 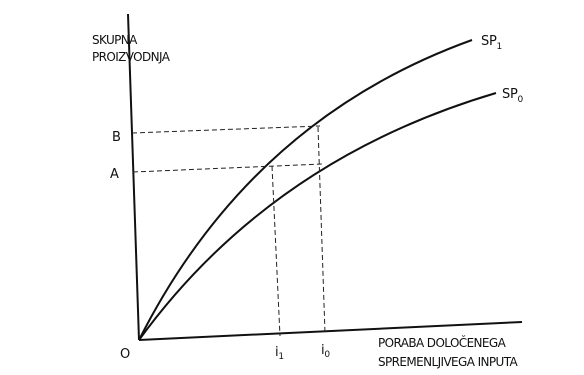 What do you see at coordinates (131, 57) in the screenshot?
I see `y-axis-label-line2: PROIZVODNJA` at bounding box center [131, 57].